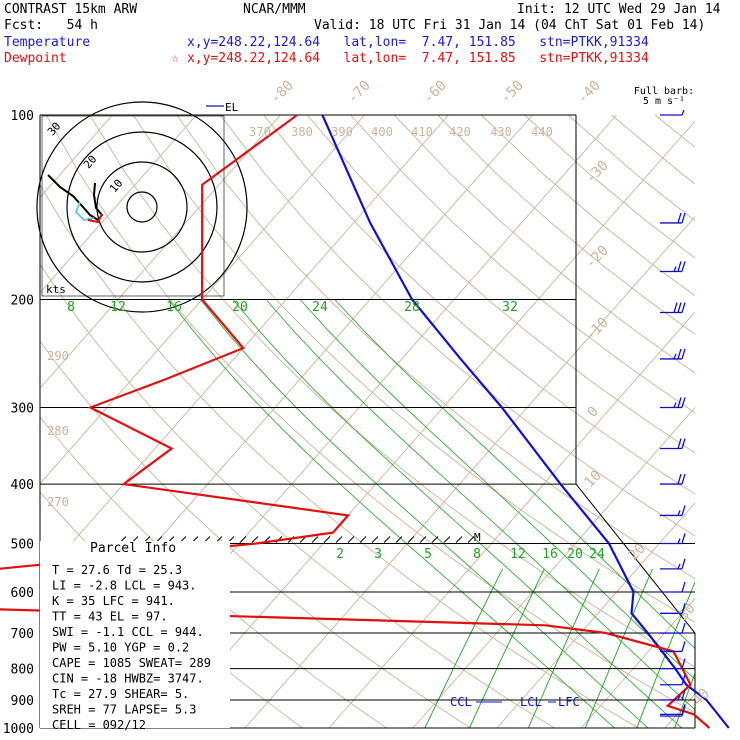 This screenshot has width=740, height=740. Describe the element at coordinates (435, 92) in the screenshot. I see `isotherm-label: -60` at that location.